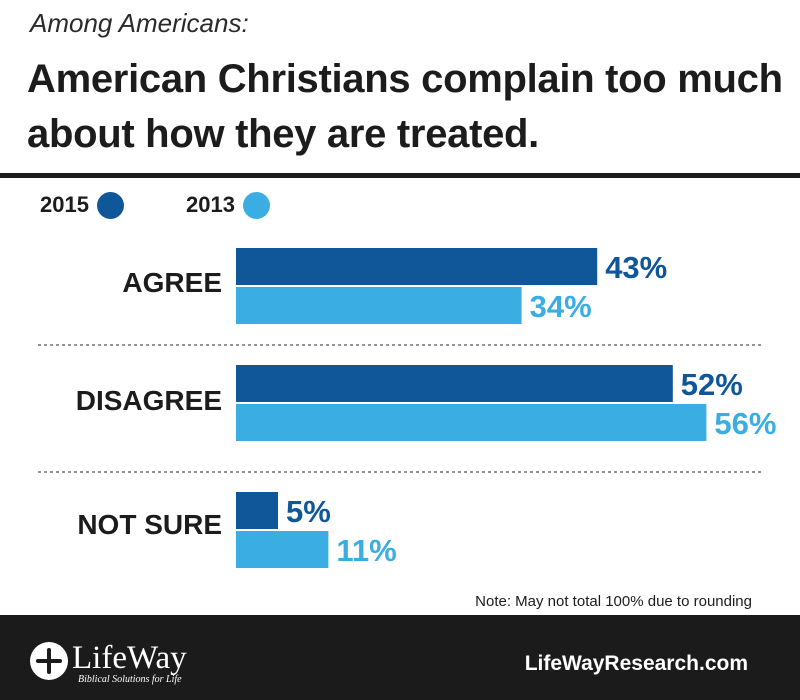  What do you see at coordinates (139, 23) in the screenshot?
I see `chart-subtitle: Among Americans:` at bounding box center [139, 23].